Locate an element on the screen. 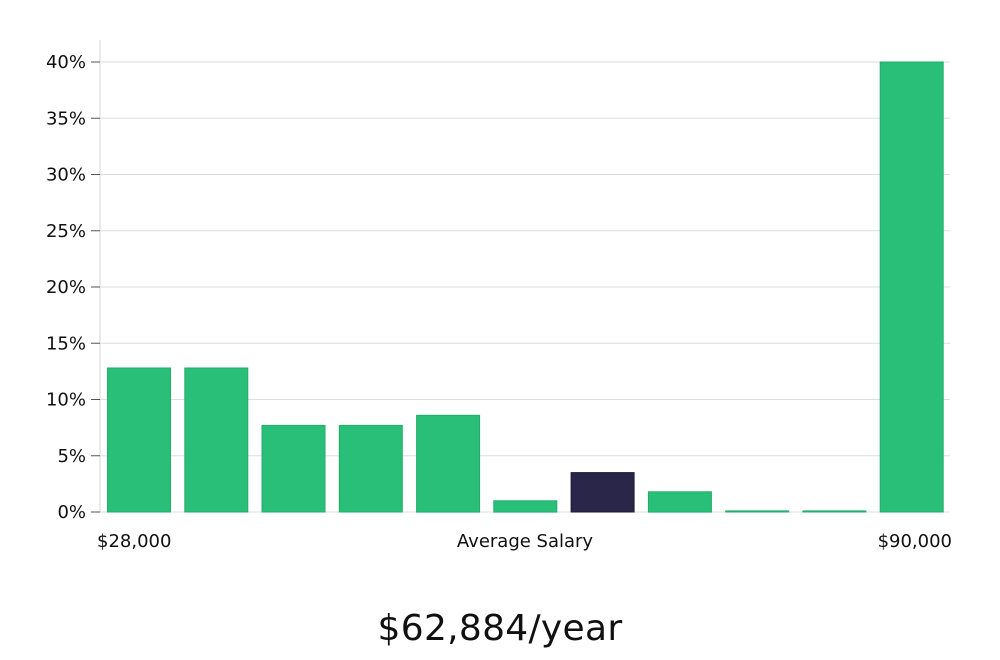  x-max-label: $90,000 is located at coordinates (915, 541).